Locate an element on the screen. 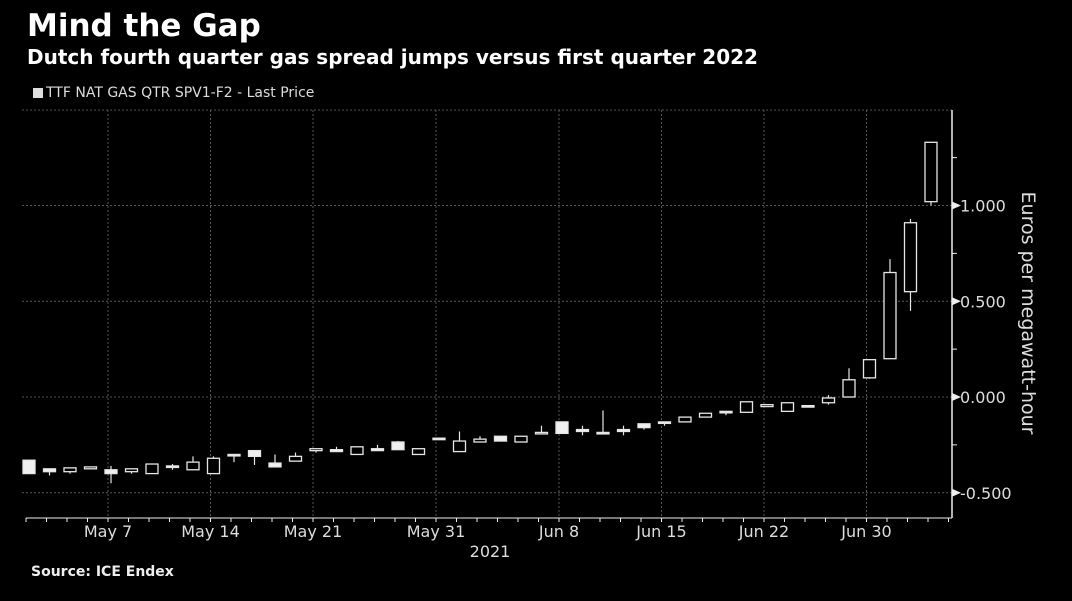  x-tick-label: May 31 is located at coordinates (436, 531).